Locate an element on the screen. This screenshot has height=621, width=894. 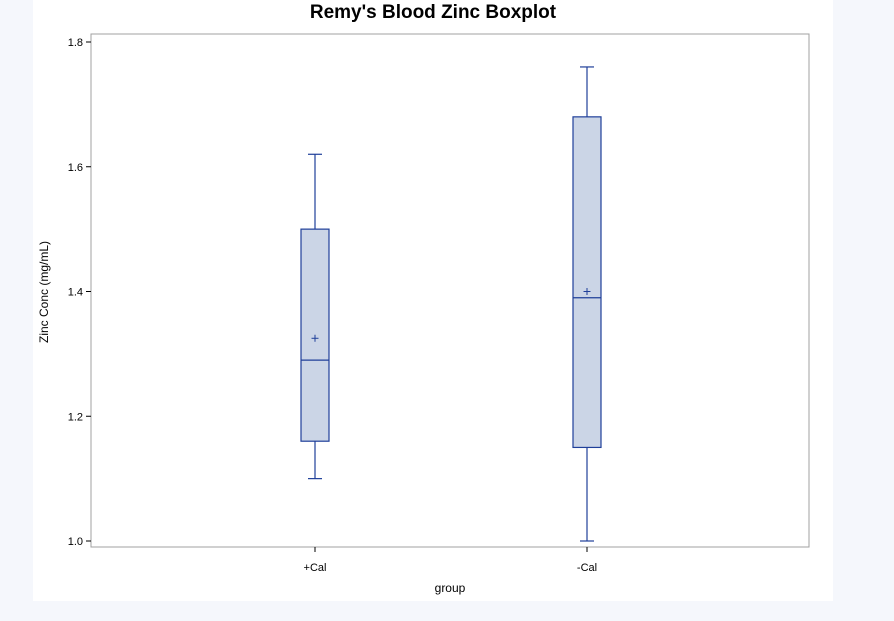
y-axis-title: Zinc Conc (mg/mL) is located at coordinates (44, 292).